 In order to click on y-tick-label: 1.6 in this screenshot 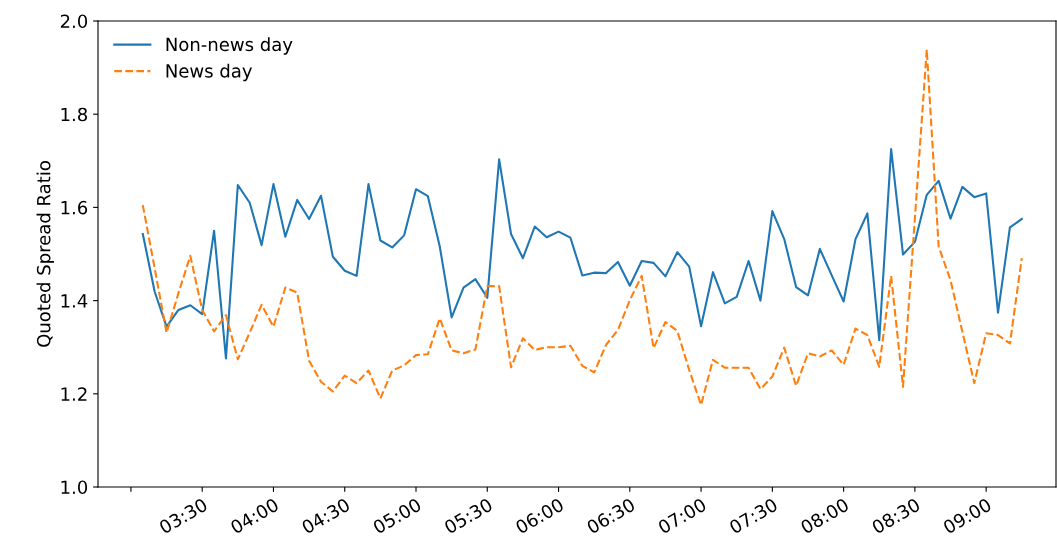, I will do `click(74, 207)`.